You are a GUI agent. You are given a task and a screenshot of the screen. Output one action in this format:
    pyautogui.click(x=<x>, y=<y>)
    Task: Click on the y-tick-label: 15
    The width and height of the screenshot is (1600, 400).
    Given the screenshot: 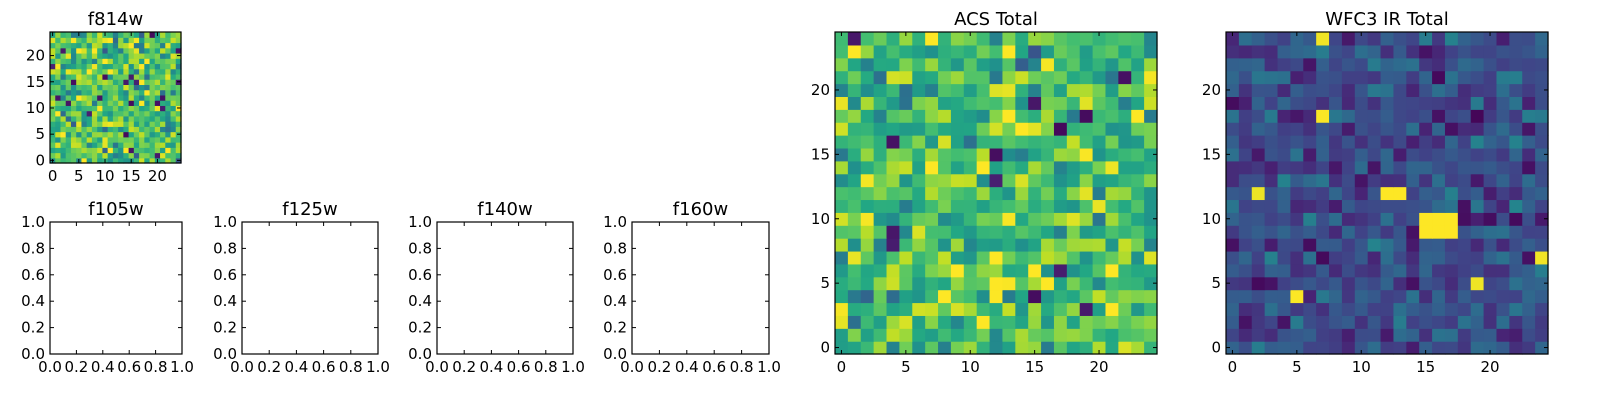 What is the action you would take?
    pyautogui.click(x=35, y=82)
    